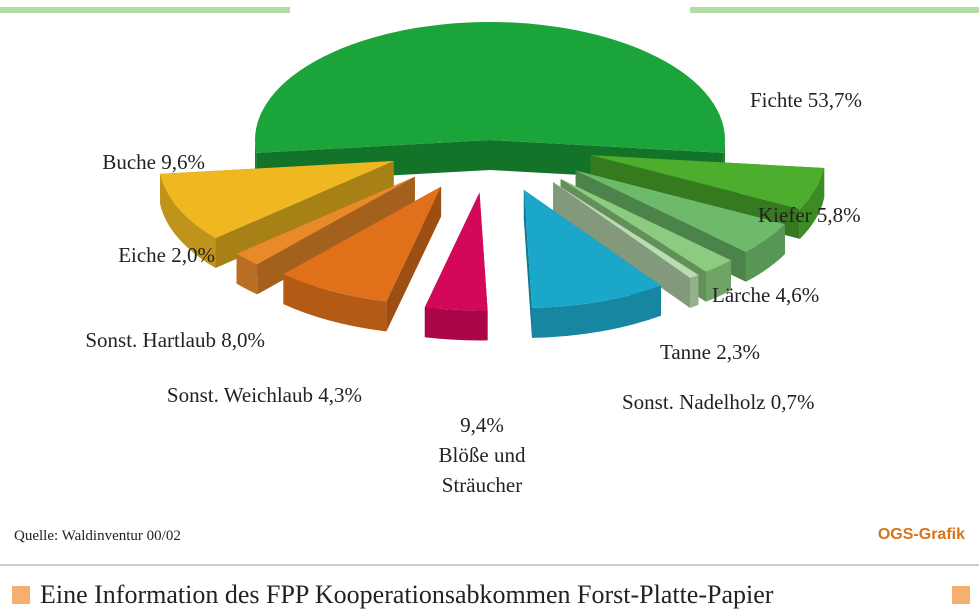 Image resolution: width=979 pixels, height=615 pixels. Describe the element at coordinates (776, 100) in the screenshot. I see `category-label: Fichte` at that location.